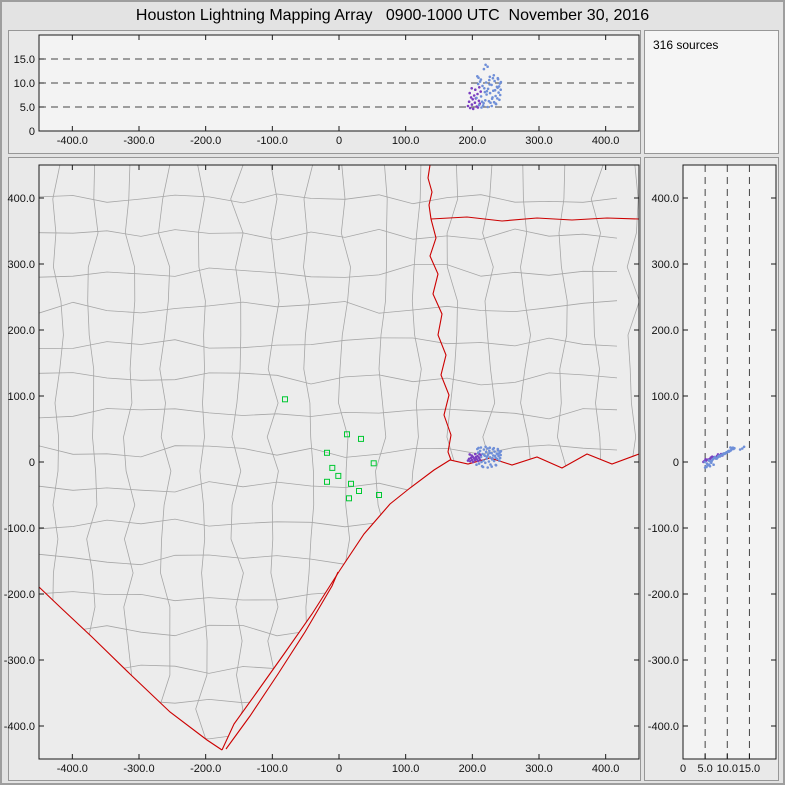  I want to click on ns-tick-label: -300.0, so click(19, 661).